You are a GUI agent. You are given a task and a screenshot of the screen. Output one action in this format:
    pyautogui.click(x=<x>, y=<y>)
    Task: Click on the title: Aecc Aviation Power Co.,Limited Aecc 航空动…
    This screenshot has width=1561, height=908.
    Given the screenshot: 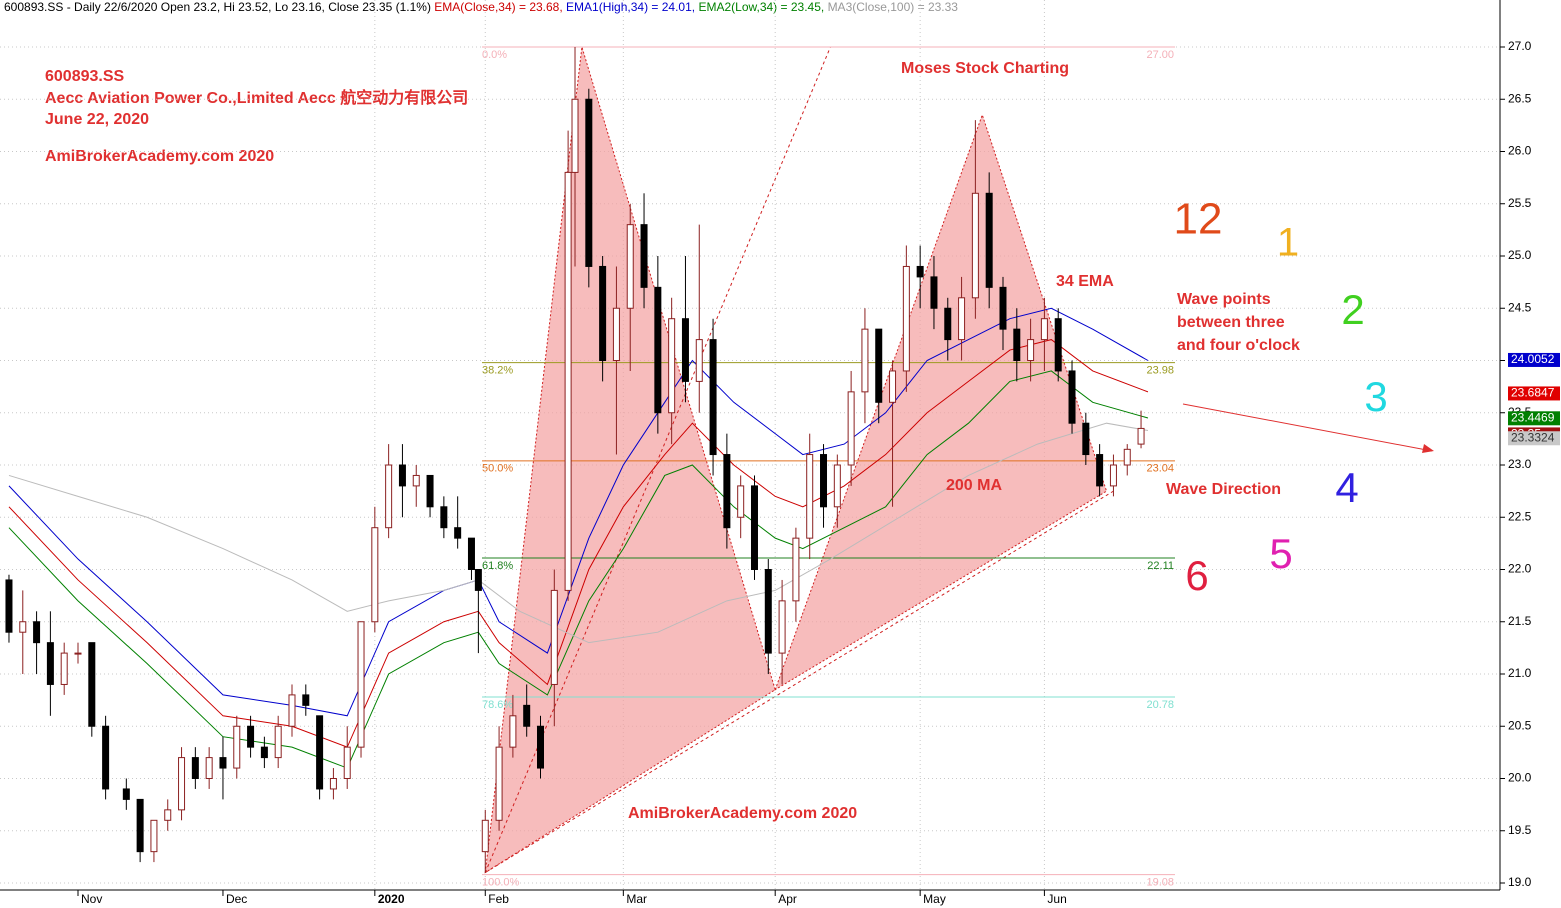 What is the action you would take?
    pyautogui.click(x=256, y=97)
    